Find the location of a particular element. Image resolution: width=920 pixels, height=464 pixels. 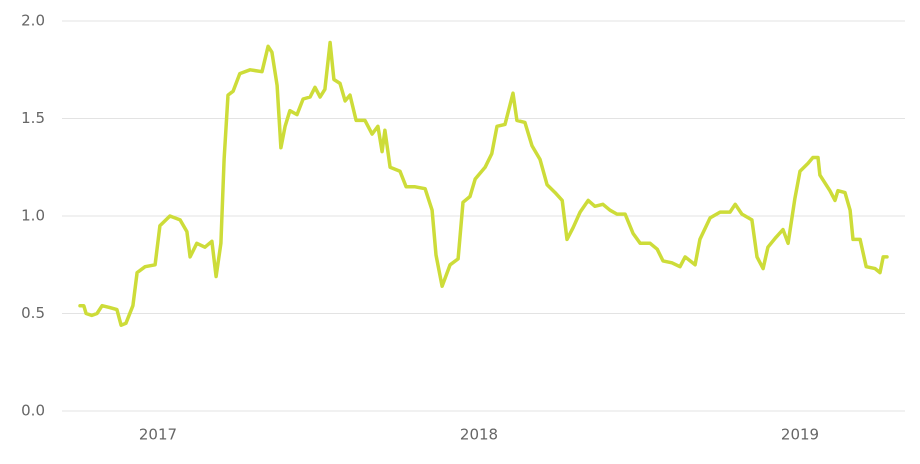

x-tick-label: 2018 is located at coordinates (479, 435).